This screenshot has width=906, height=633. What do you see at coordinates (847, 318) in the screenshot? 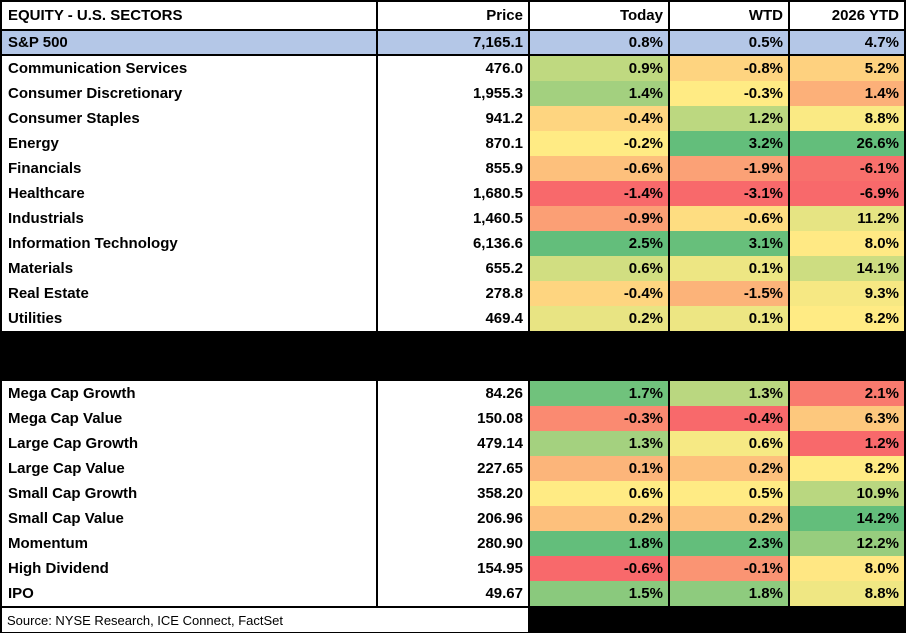
I see `ytd-cell: 8.2%` at bounding box center [847, 318].